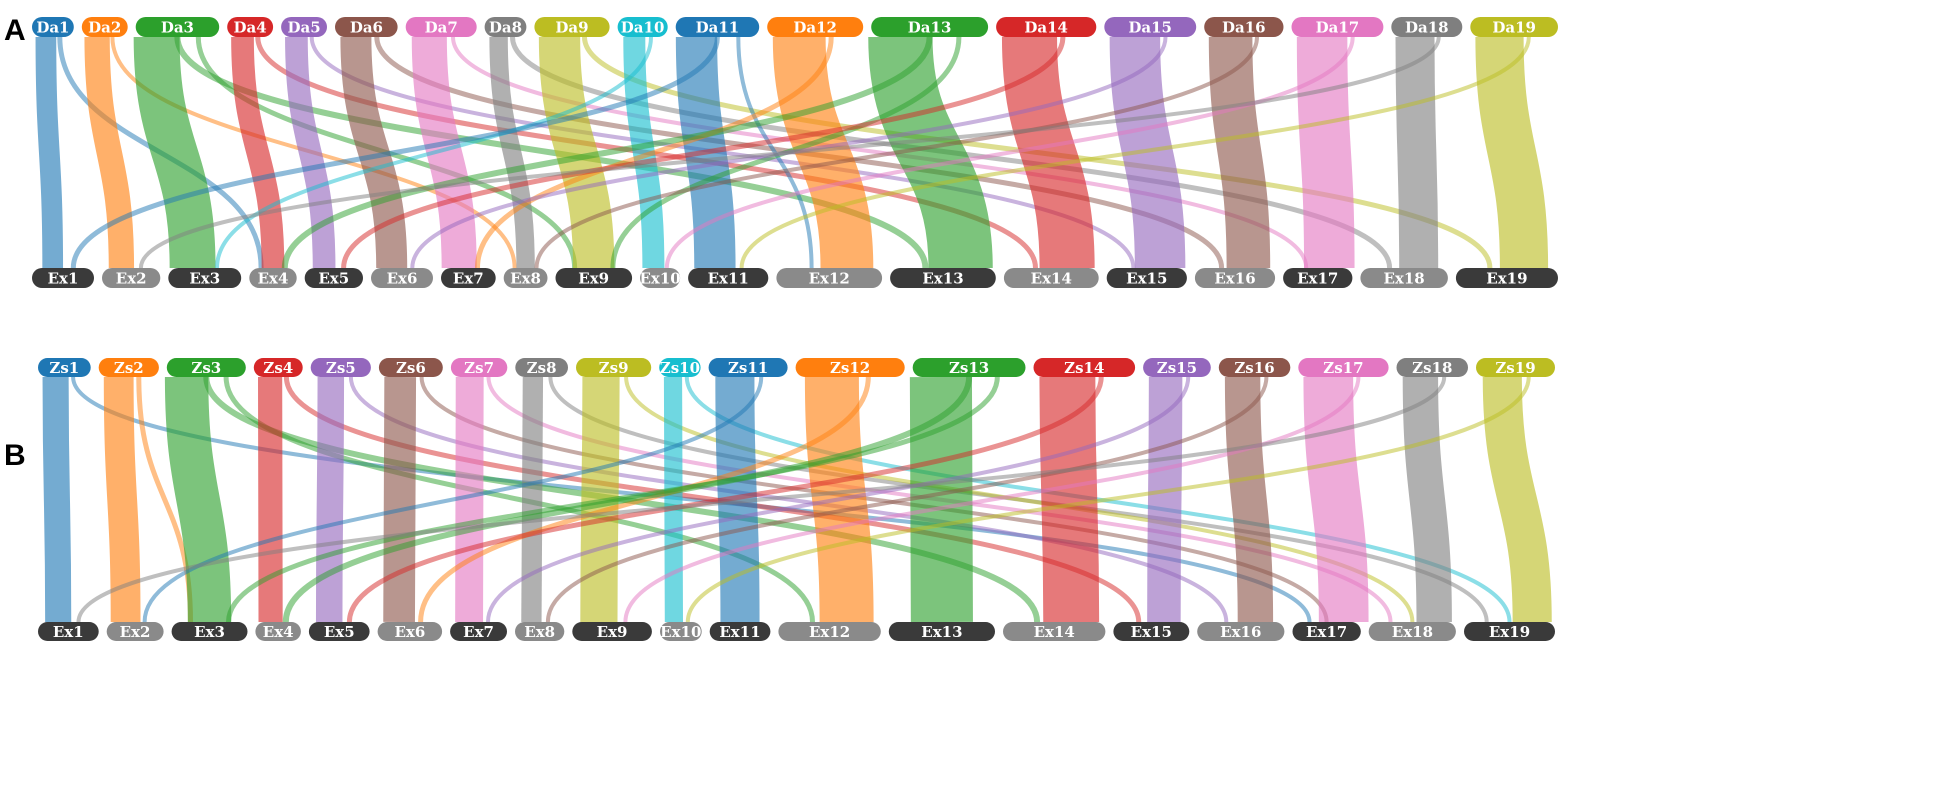 The width and height of the screenshot is (1950, 812). Describe the element at coordinates (340, 367) in the screenshot. I see `chromosome-zs5: Zs5` at that location.